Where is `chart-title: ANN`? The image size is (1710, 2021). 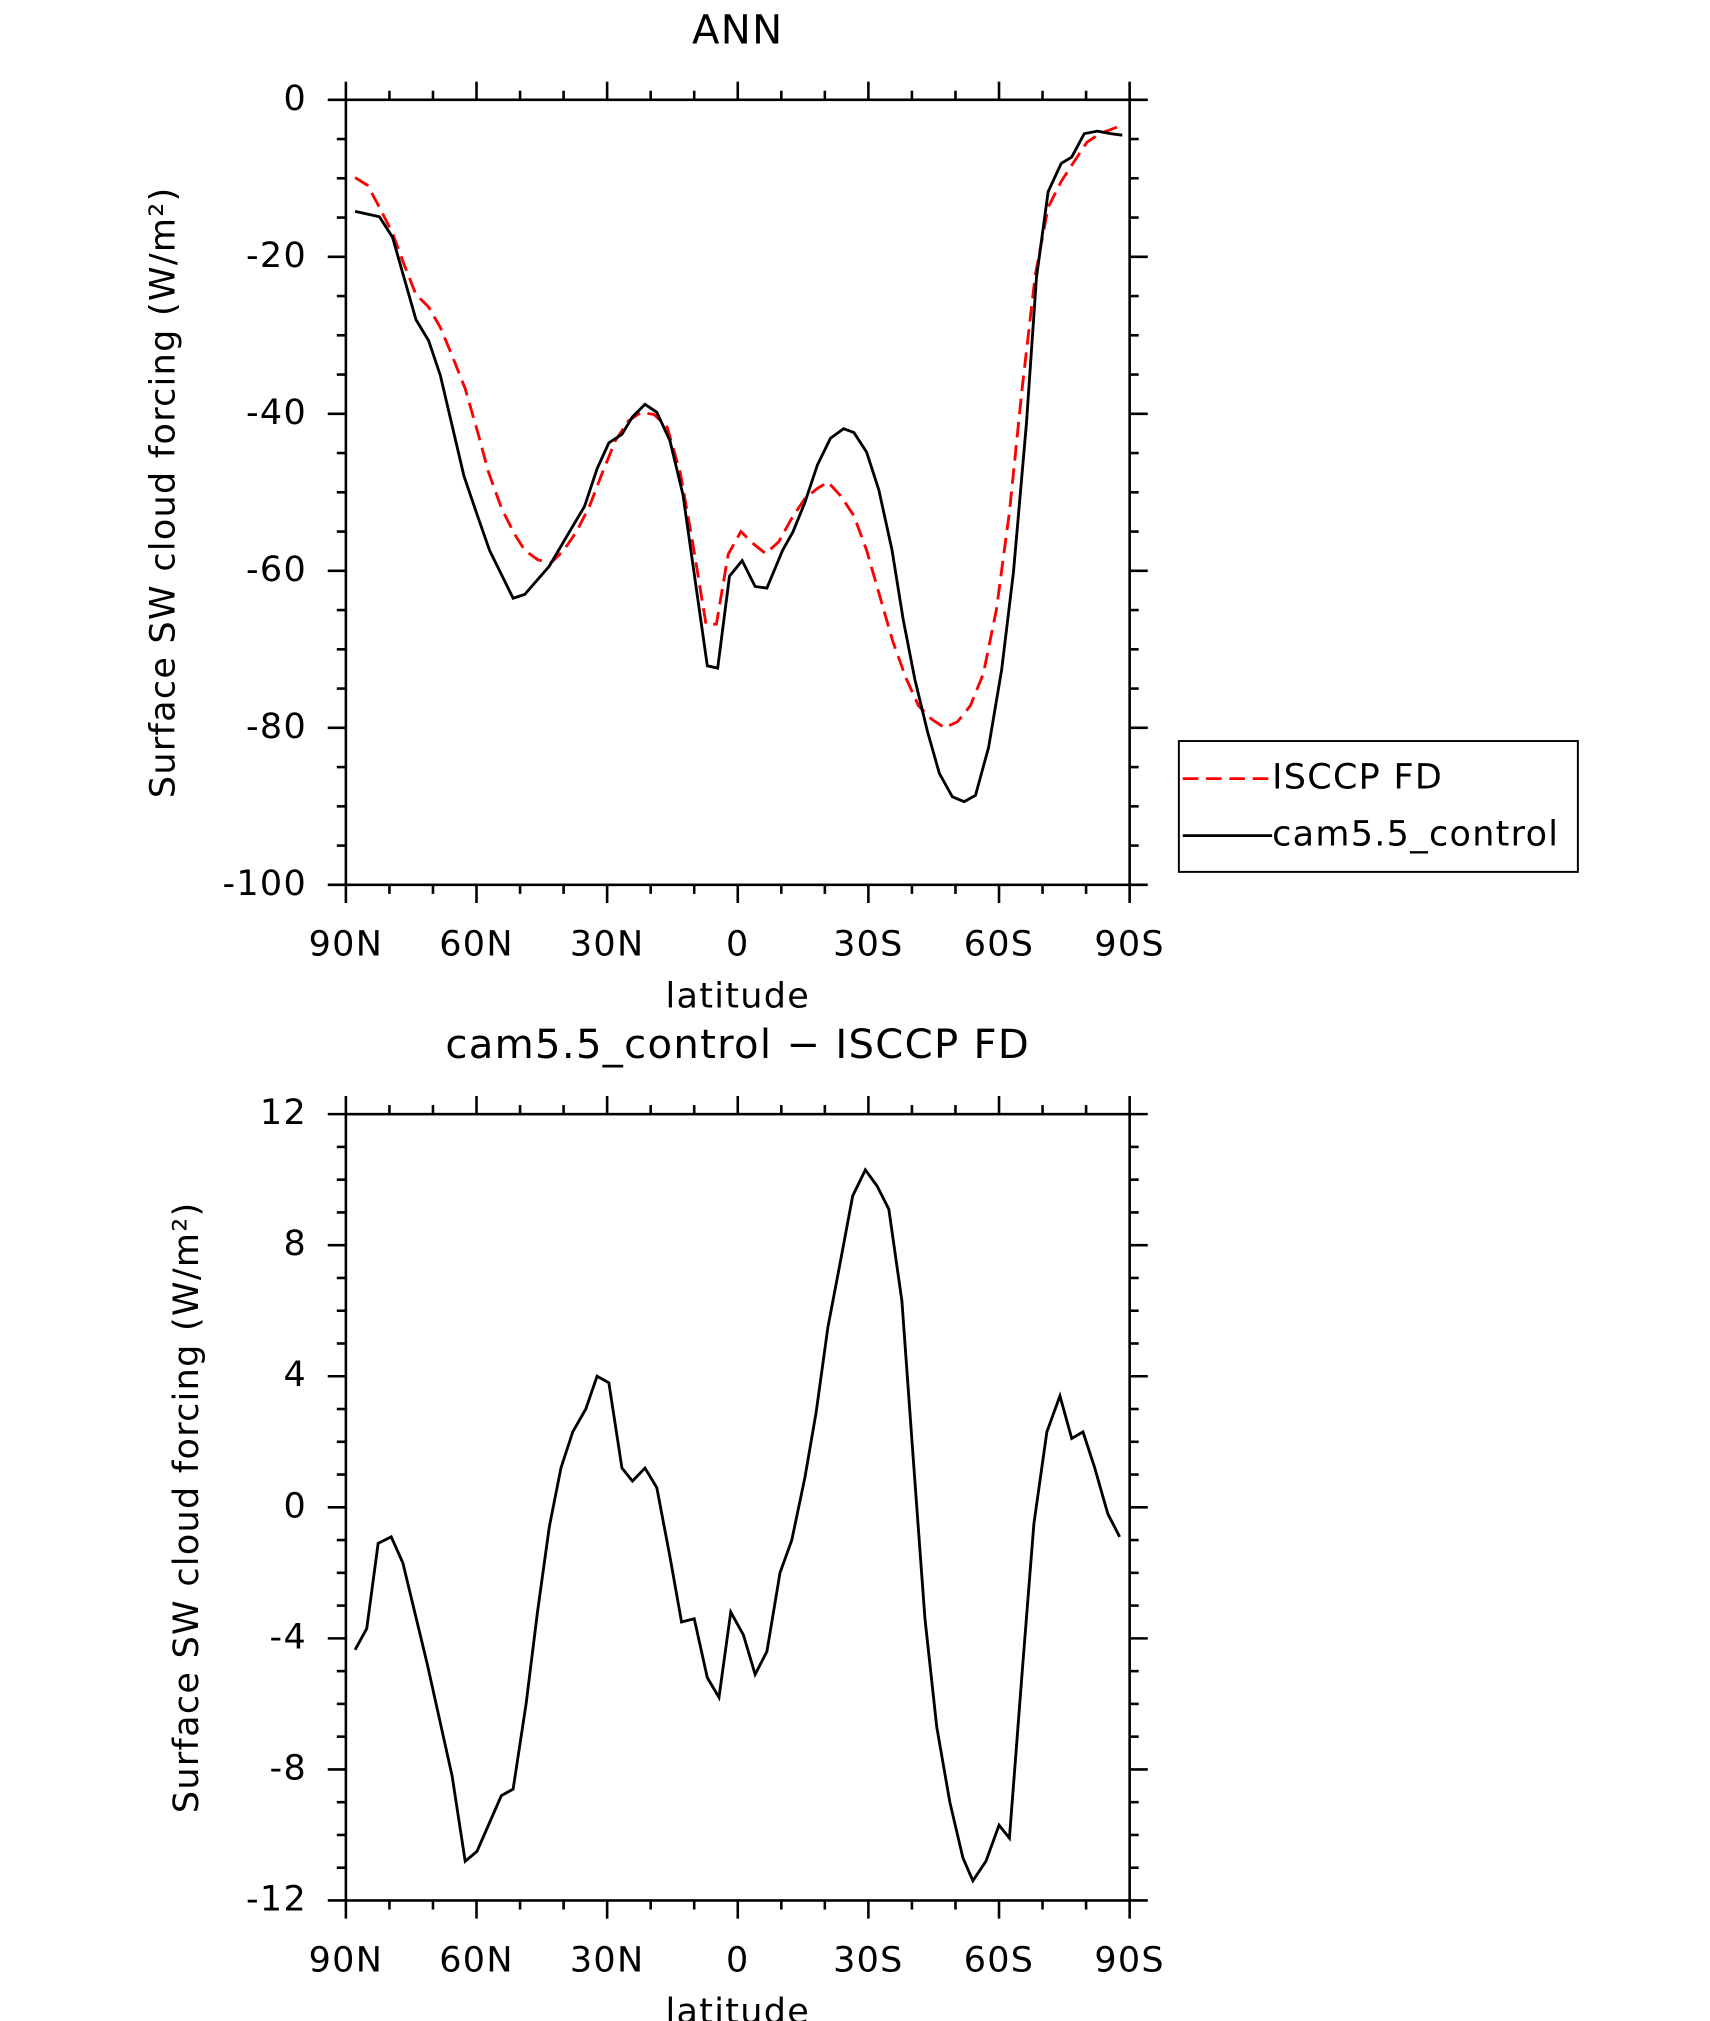 chart-title: ANN is located at coordinates (737, 30).